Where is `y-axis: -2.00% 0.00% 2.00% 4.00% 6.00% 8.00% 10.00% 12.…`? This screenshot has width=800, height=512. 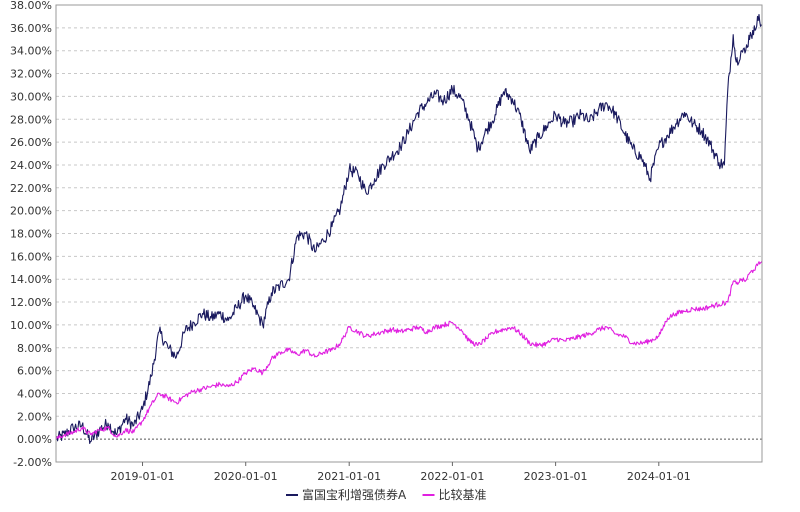 y-axis: -2.00% 0.00% 2.00% 4.00% 6.00% 8.00% 10.00% 12.… is located at coordinates (31, 234).